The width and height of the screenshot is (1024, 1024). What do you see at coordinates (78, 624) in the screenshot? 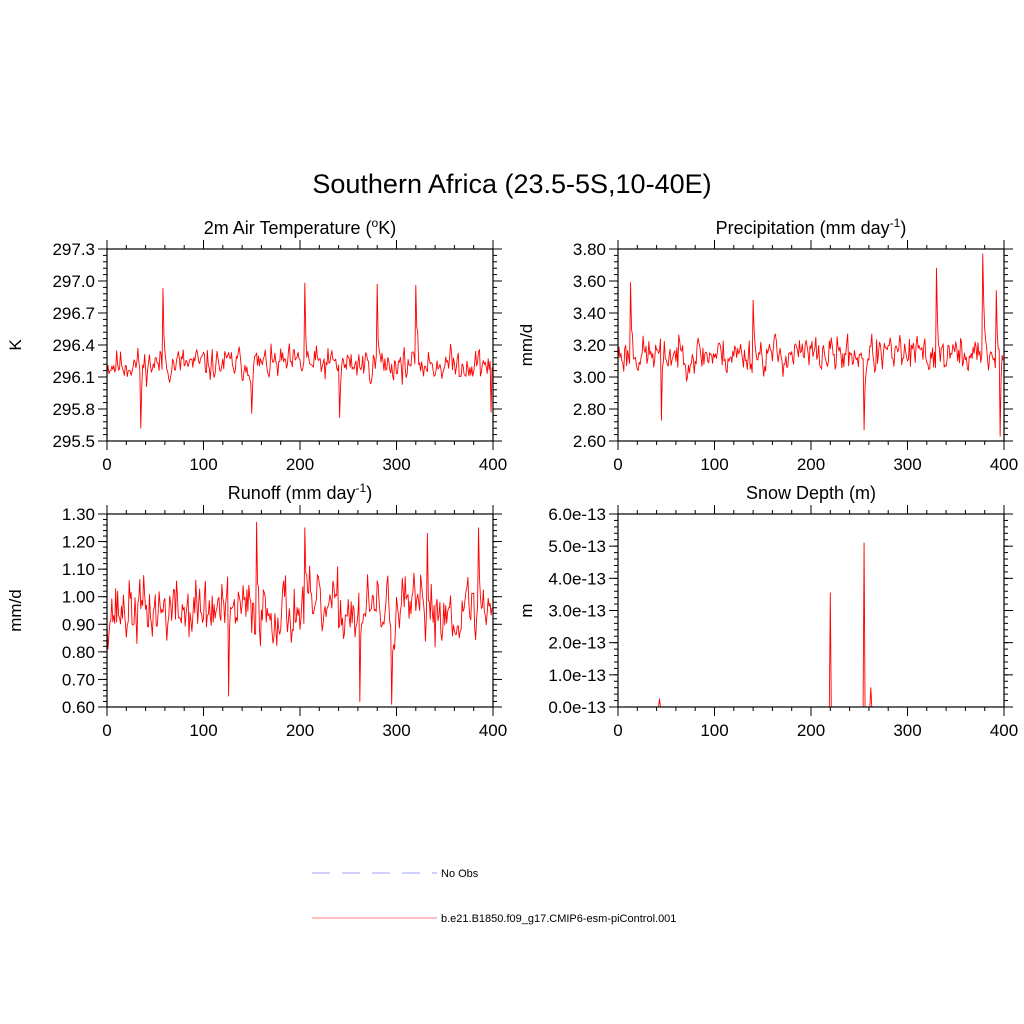
I see `y-tick-label: 0.90` at bounding box center [78, 624].